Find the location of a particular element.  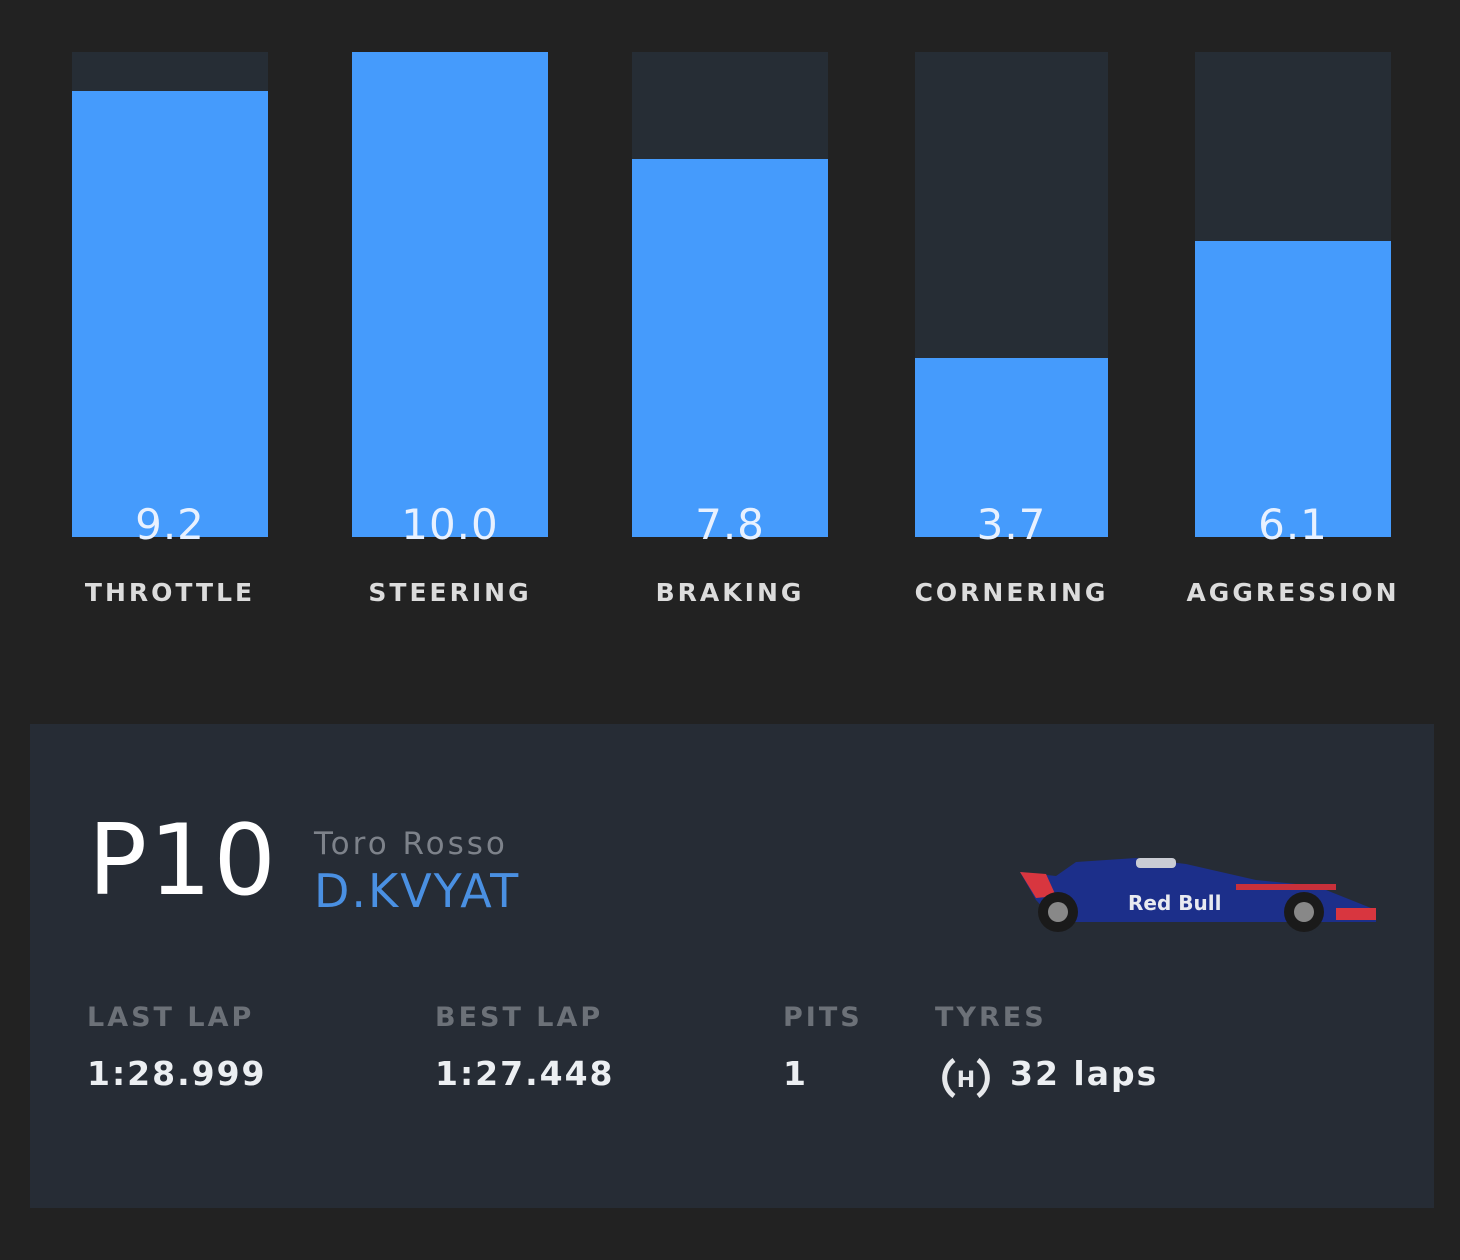

bar-track-aggression: 6.1 is located at coordinates (1293, 300).